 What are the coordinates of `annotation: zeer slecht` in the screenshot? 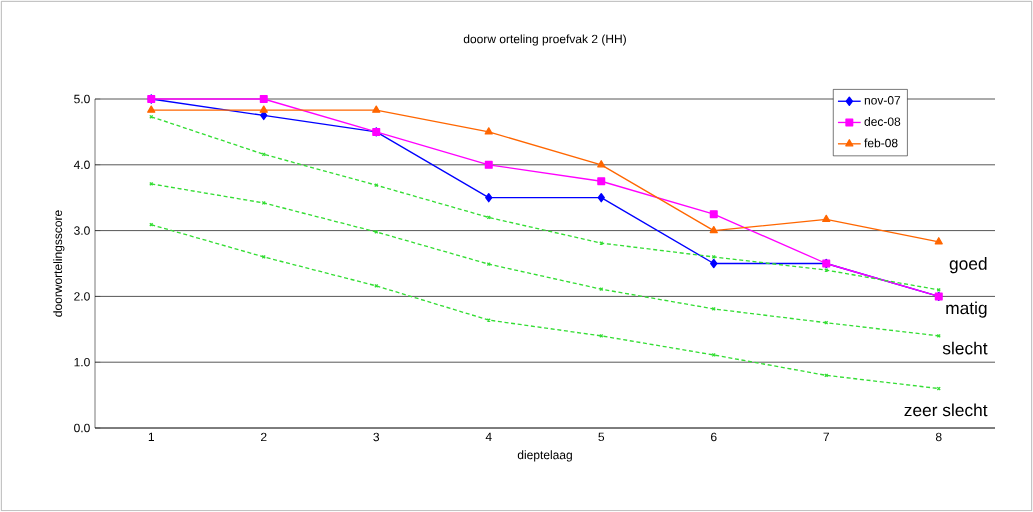 It's located at (946, 410).